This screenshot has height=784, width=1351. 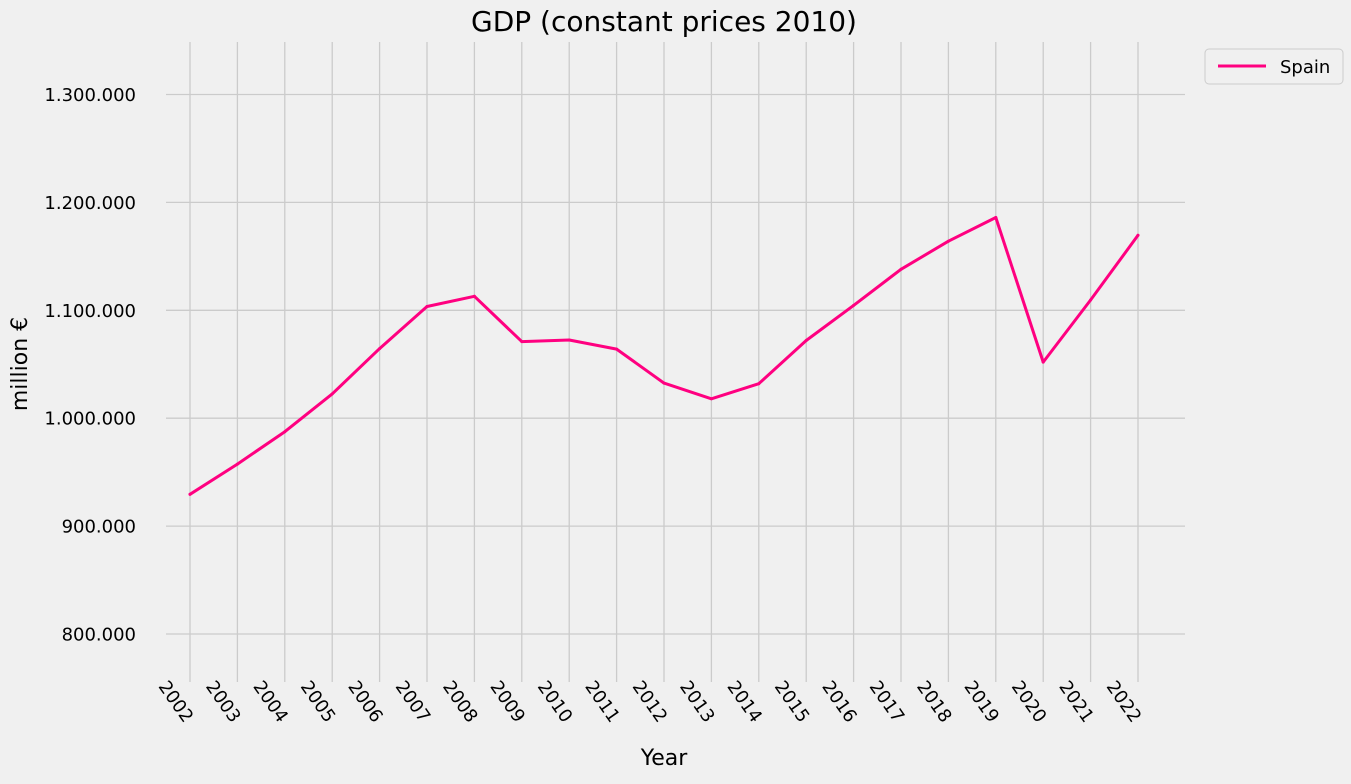 What do you see at coordinates (554, 702) in the screenshot?
I see `x-tick-label: 2010` at bounding box center [554, 702].